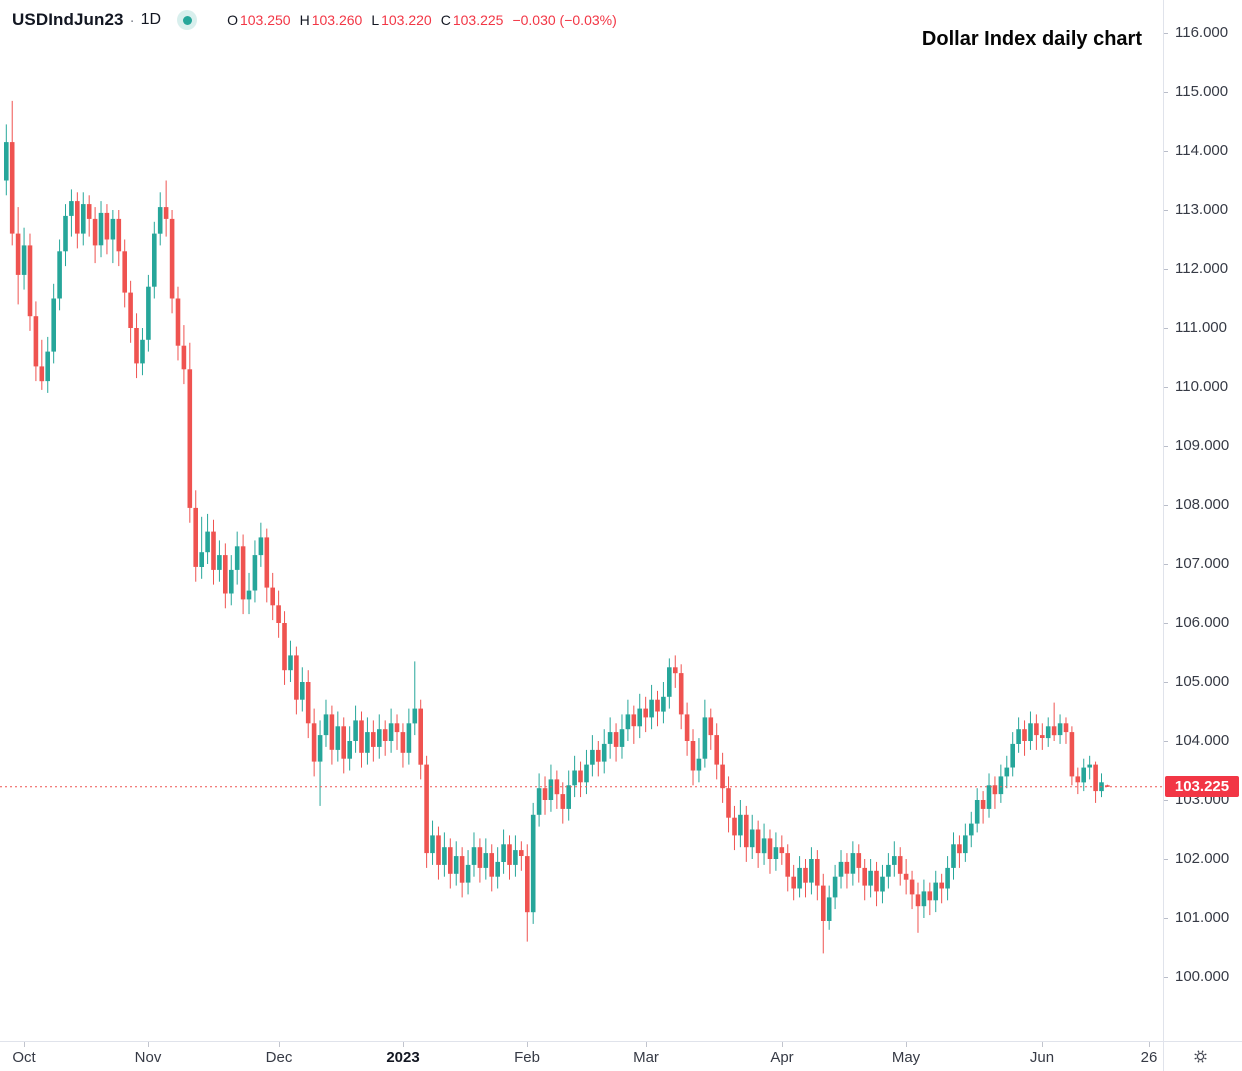  What do you see at coordinates (1149, 1057) in the screenshot?
I see `x-tick-label-26: 26` at bounding box center [1149, 1057].